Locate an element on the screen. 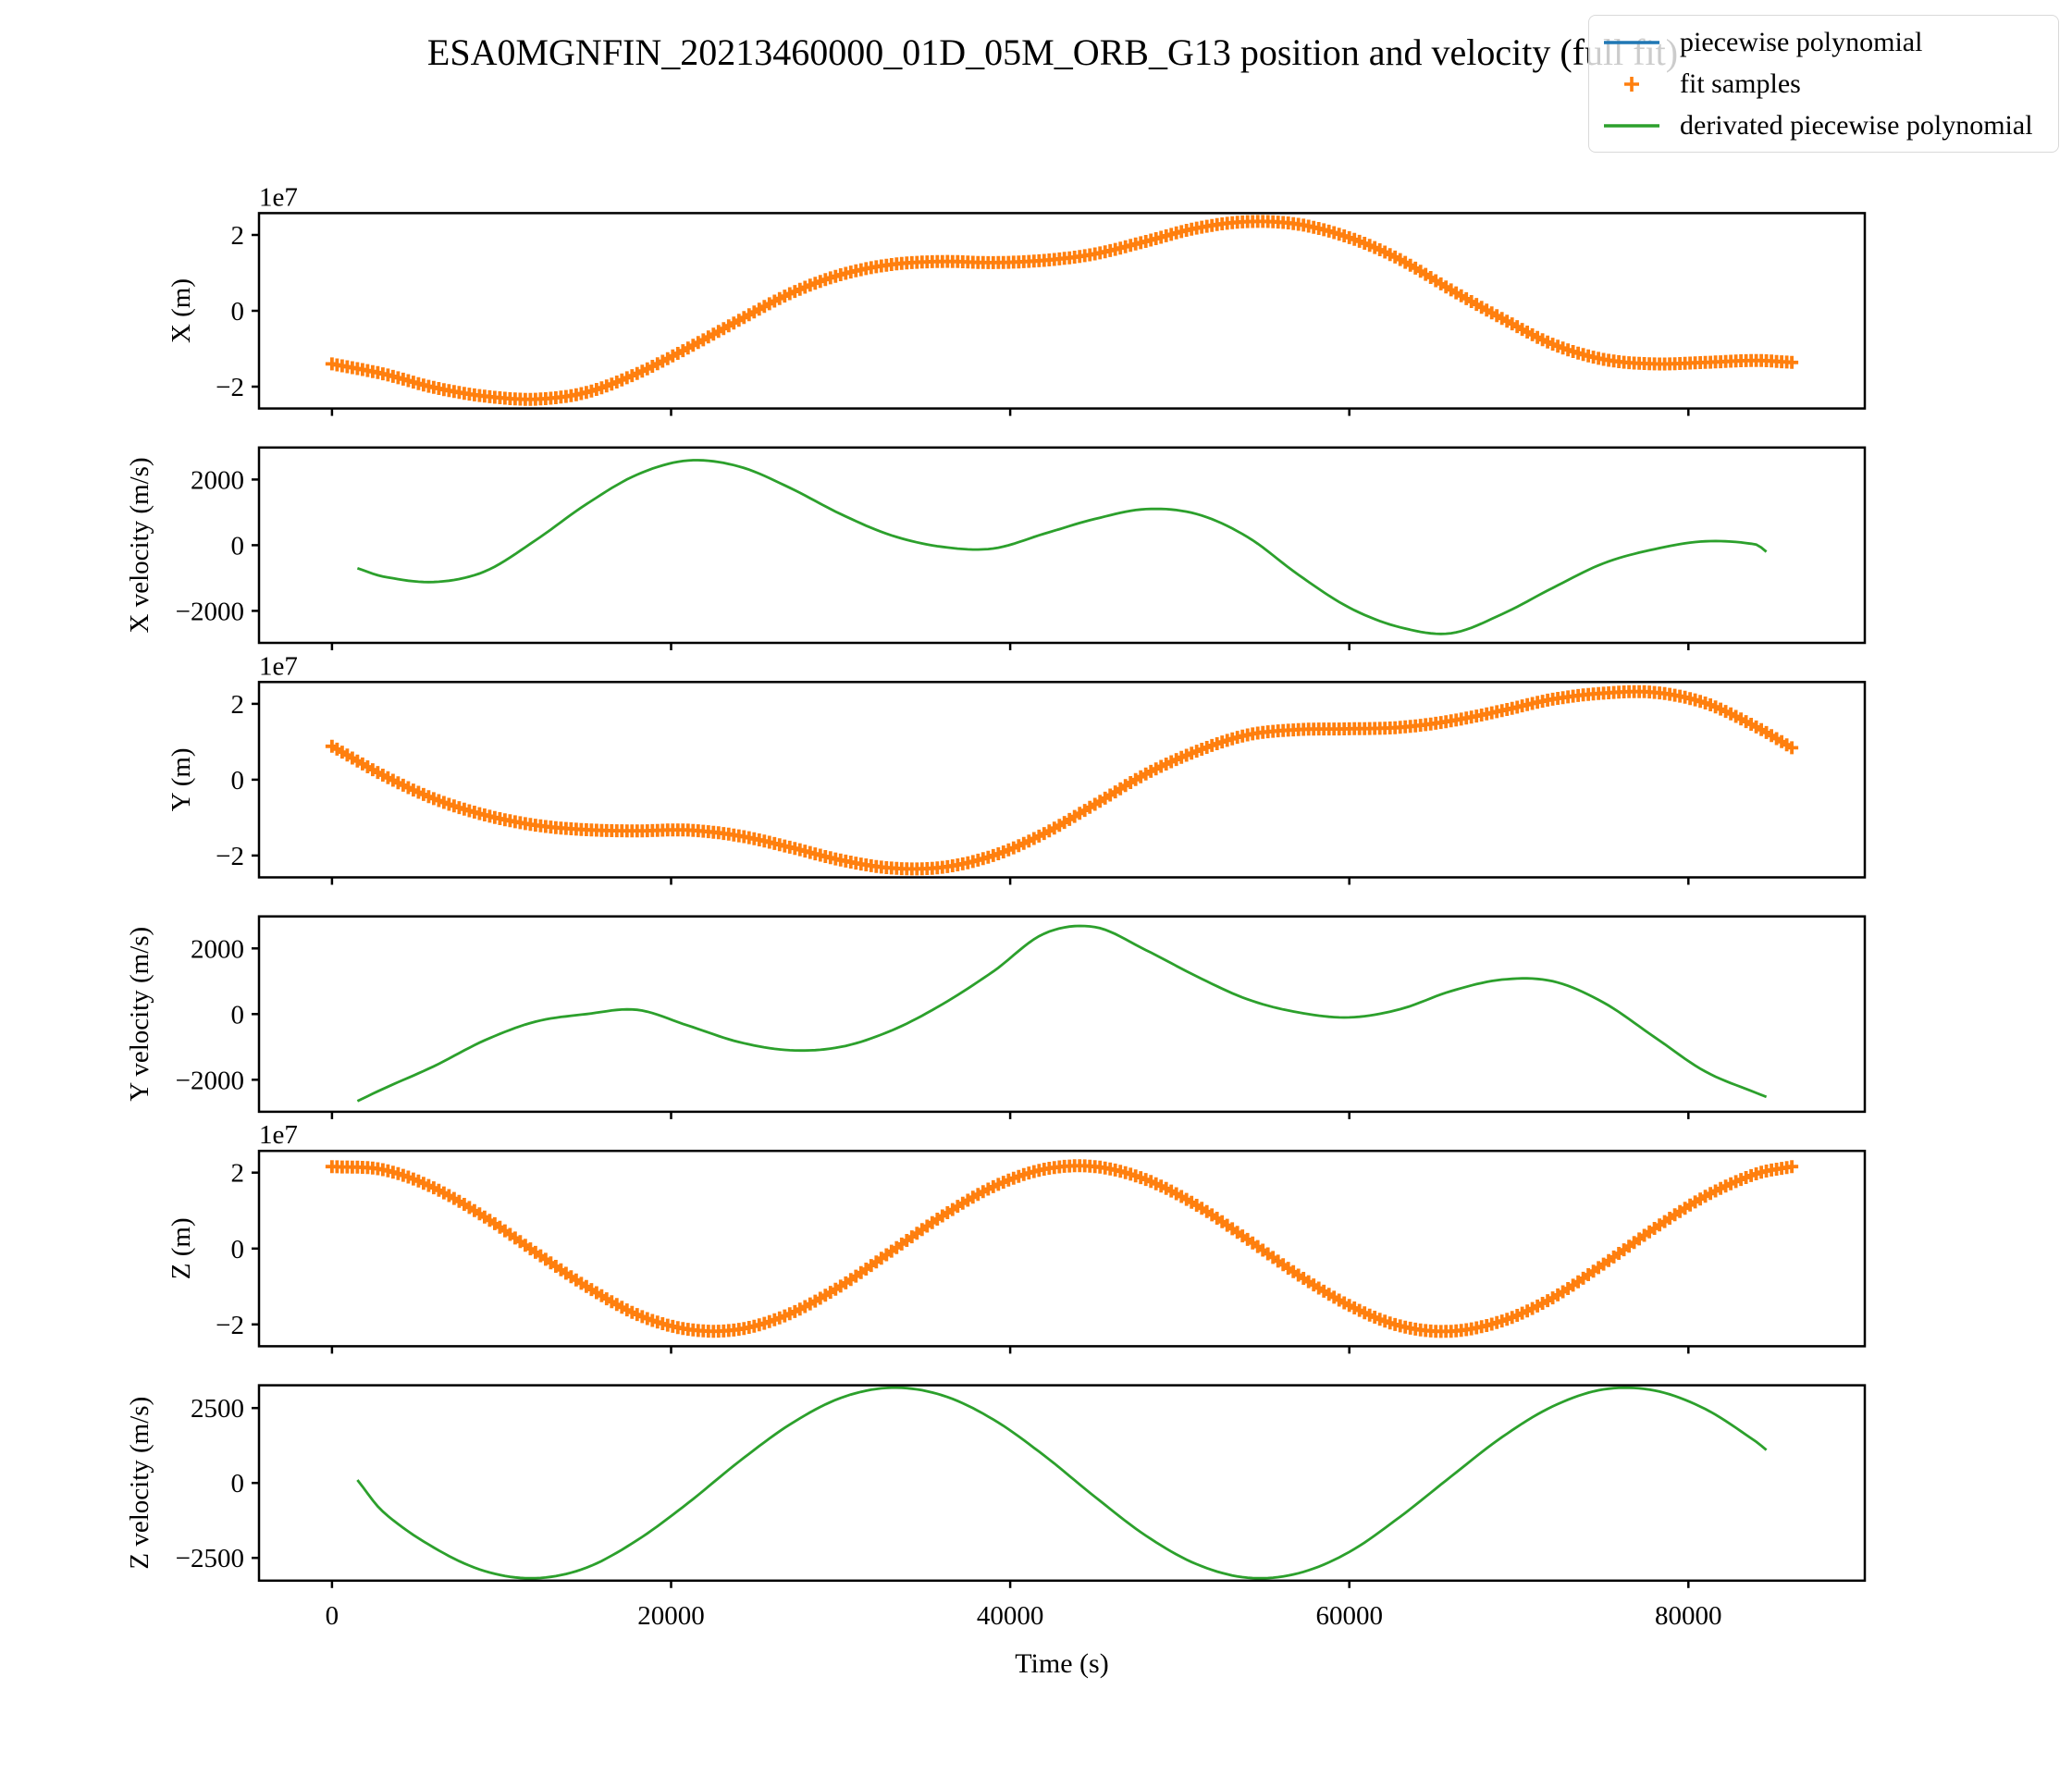  x-tick-label: 0 is located at coordinates (333, 1616).